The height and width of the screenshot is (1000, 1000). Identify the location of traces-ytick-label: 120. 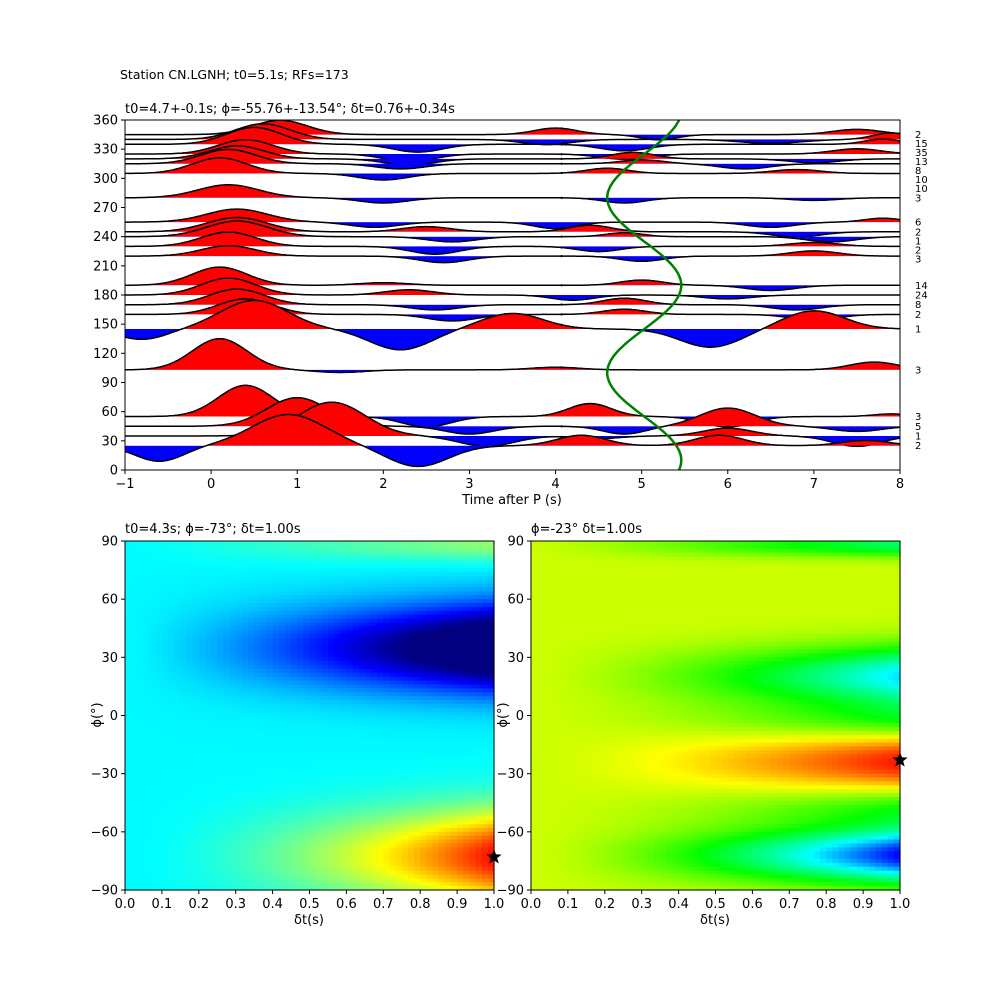
(105, 354).